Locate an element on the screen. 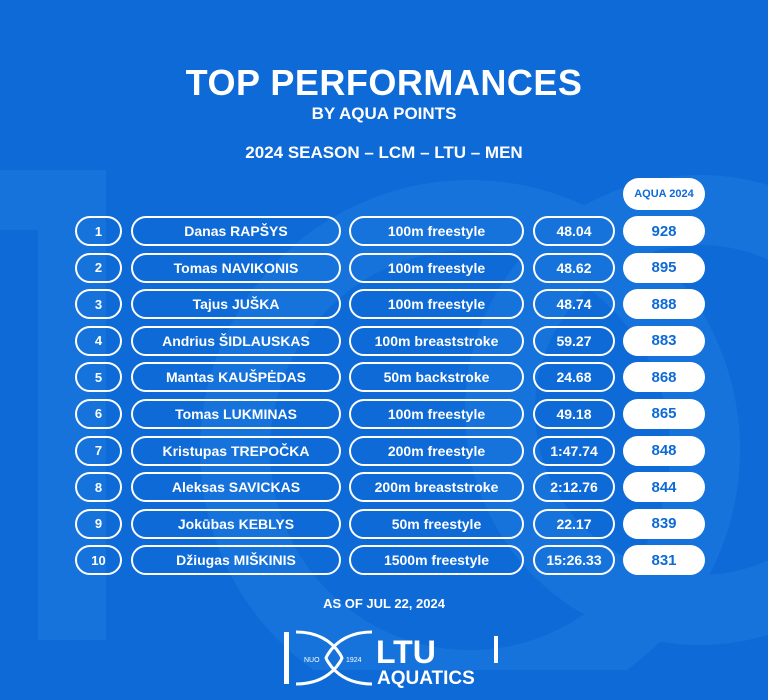  logo-one-bar is located at coordinates (286, 658).